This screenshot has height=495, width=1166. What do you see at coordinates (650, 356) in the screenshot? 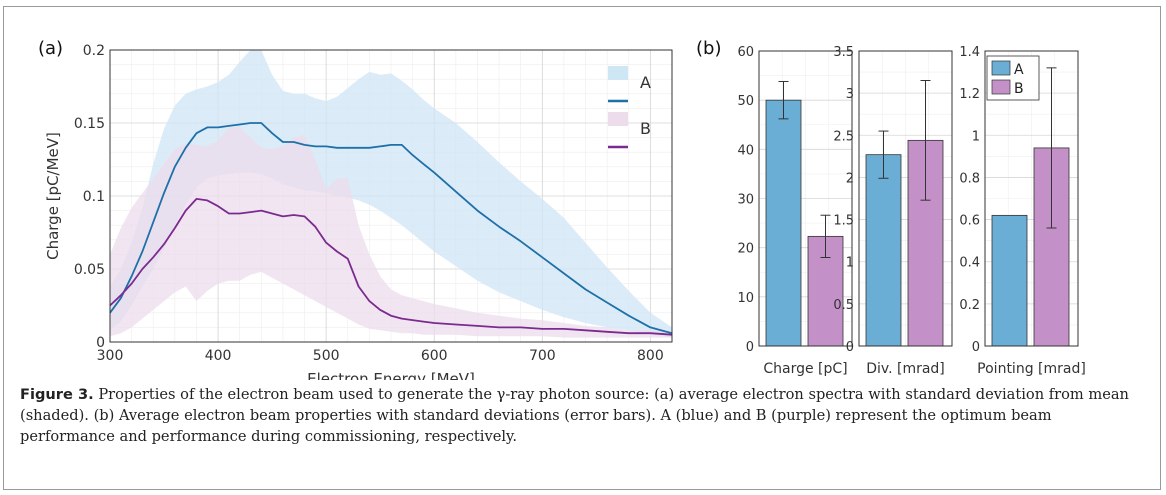
I see `x-tick-label: 800` at bounding box center [650, 356].